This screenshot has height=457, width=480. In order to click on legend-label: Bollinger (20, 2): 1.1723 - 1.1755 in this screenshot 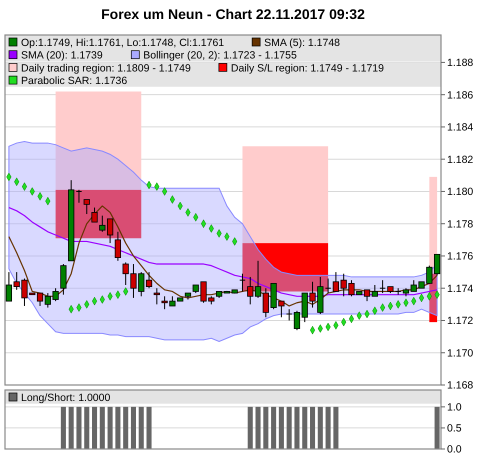, I will do `click(220, 56)`.